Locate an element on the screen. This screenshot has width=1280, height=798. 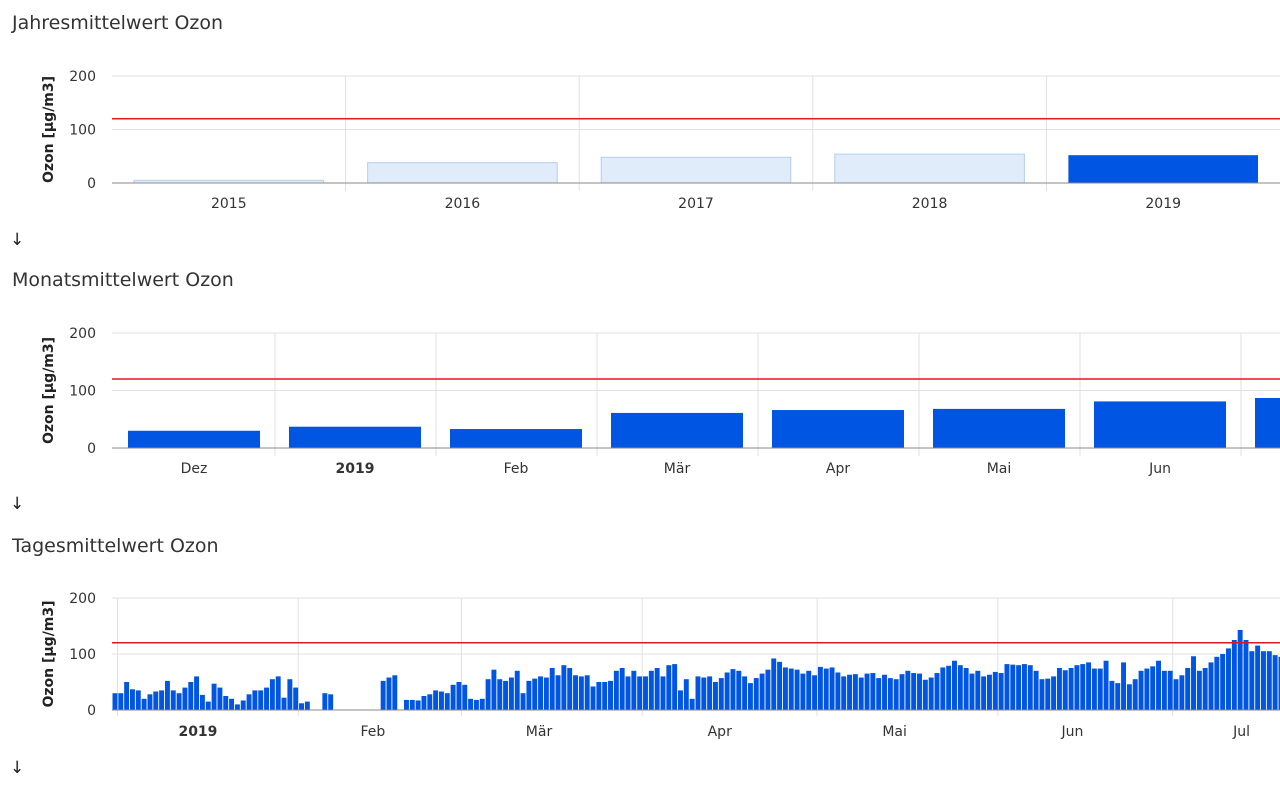
x-tick-label: Apr is located at coordinates (838, 469).